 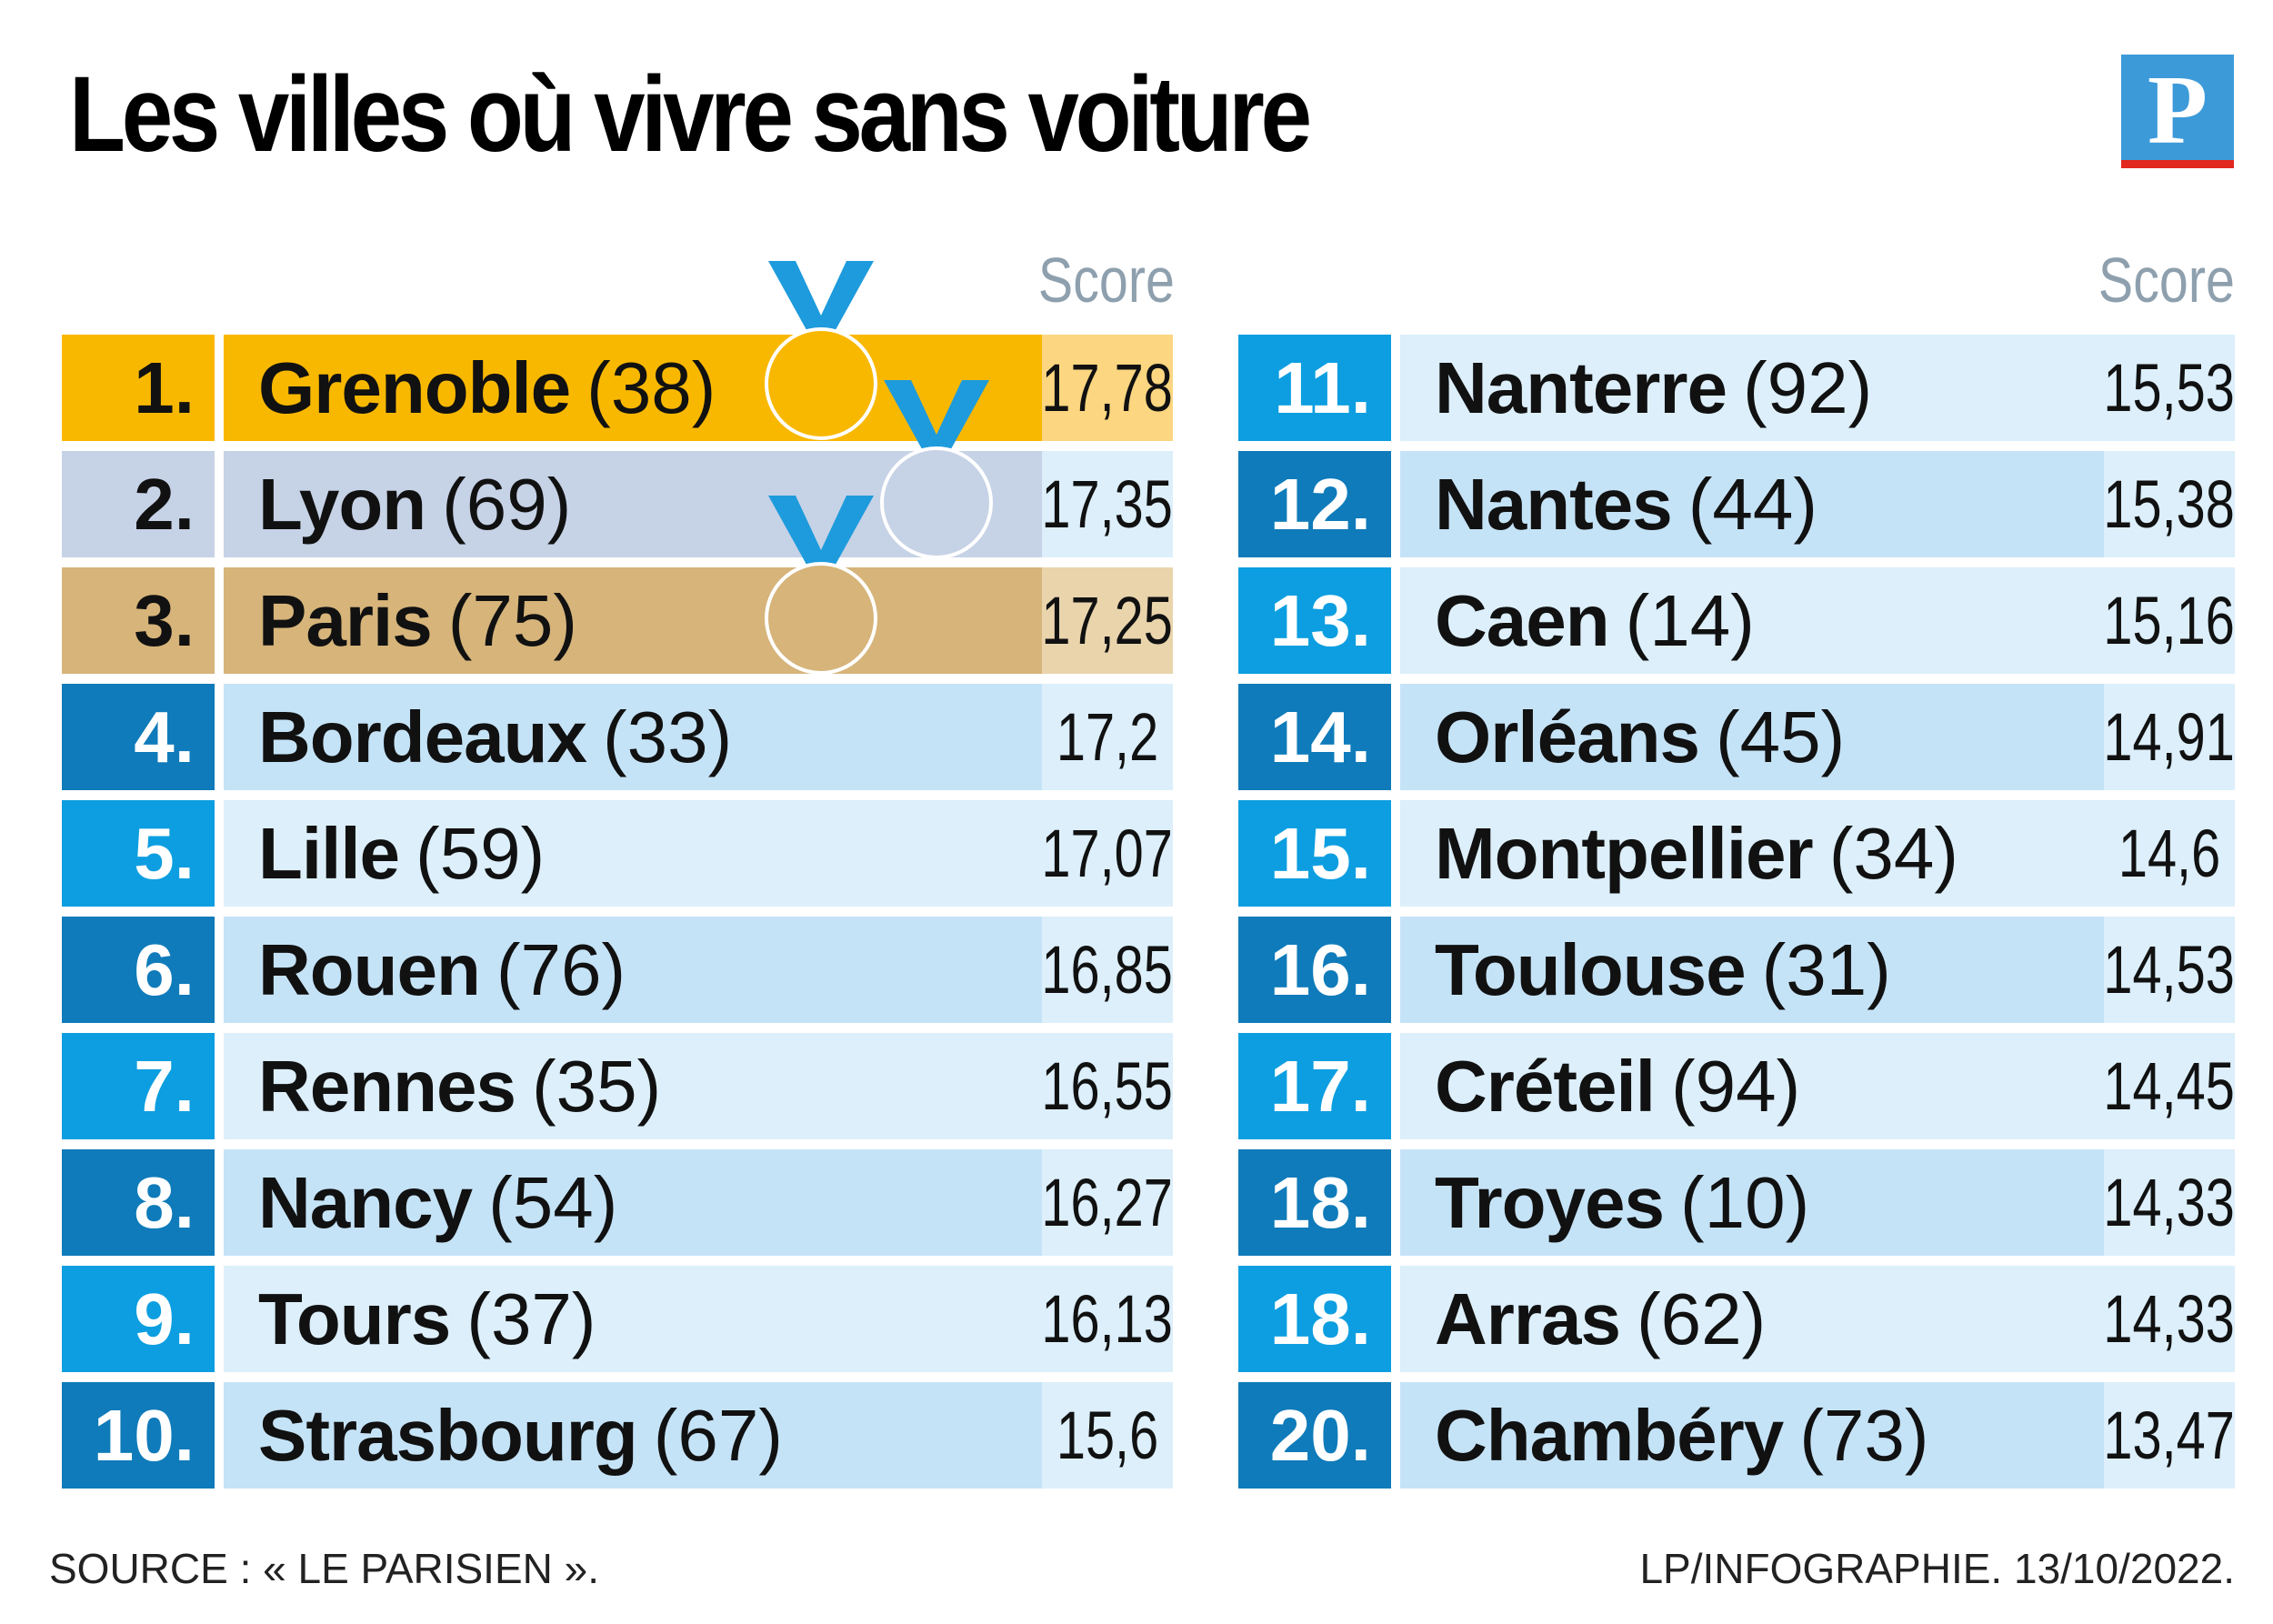 I want to click on score-header-left: Score, so click(x=1106, y=280).